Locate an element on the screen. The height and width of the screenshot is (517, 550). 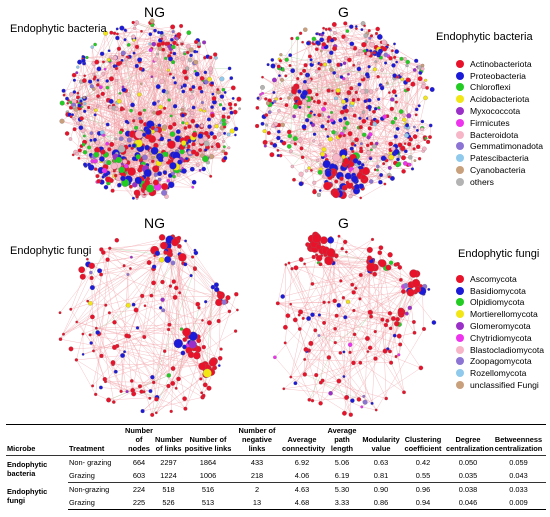
header-degree-centralization: Degree centralization is located at coordinates (469, 440).